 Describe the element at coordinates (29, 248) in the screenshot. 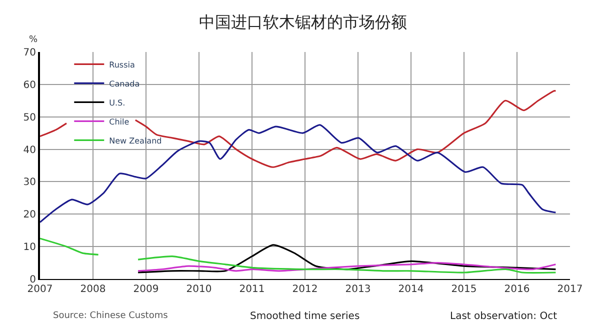

I see `y-tick-label: 10` at that location.